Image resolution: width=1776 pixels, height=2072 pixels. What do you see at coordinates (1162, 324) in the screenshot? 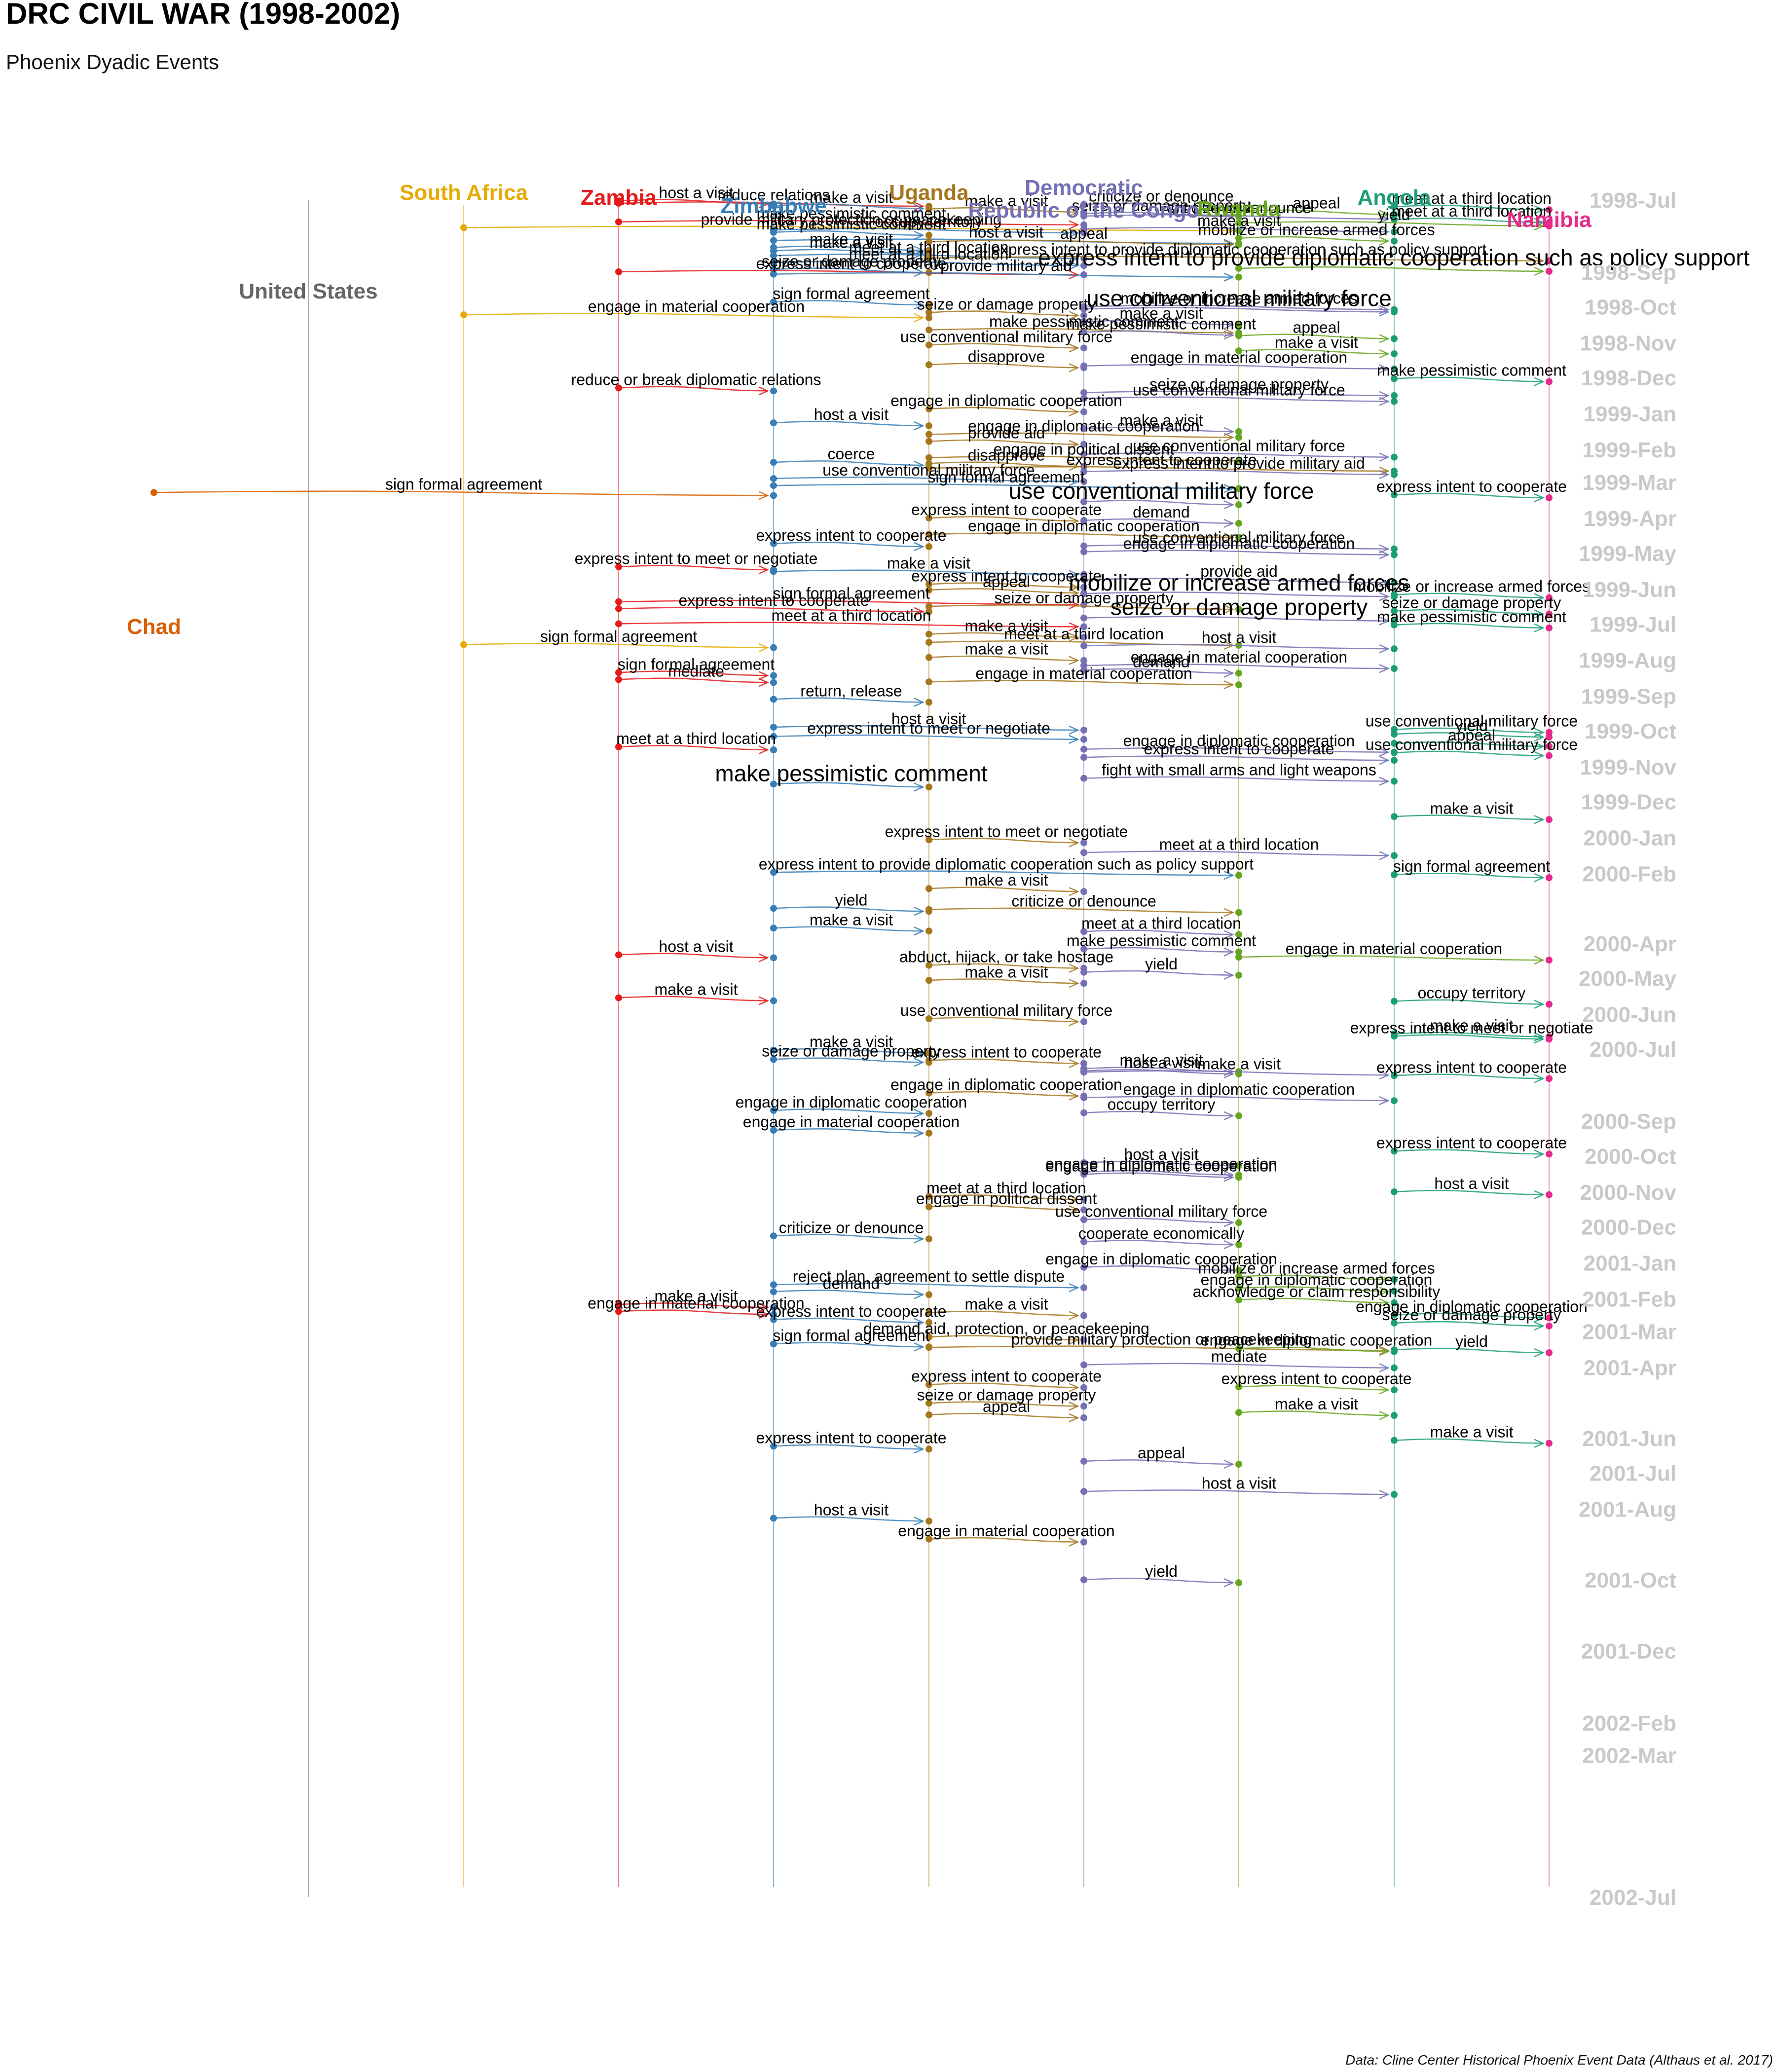
I see `event-label: make pessimistic comment` at bounding box center [1162, 324].